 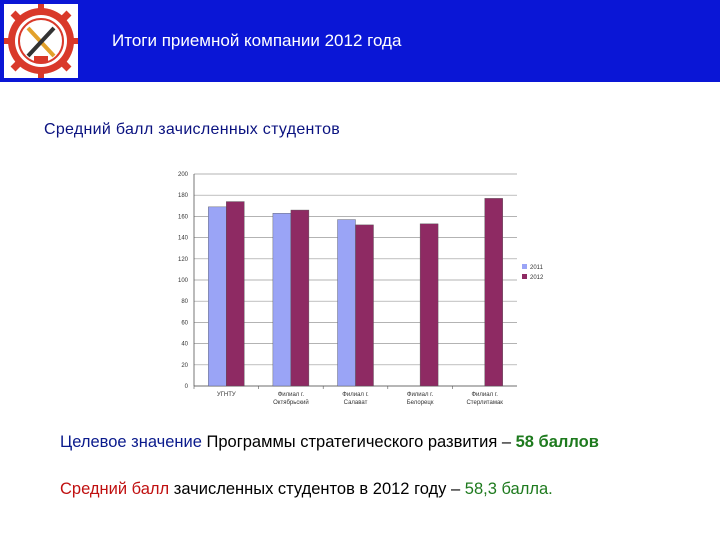 I want to click on y-tick-label: 140, so click(x=183, y=239).